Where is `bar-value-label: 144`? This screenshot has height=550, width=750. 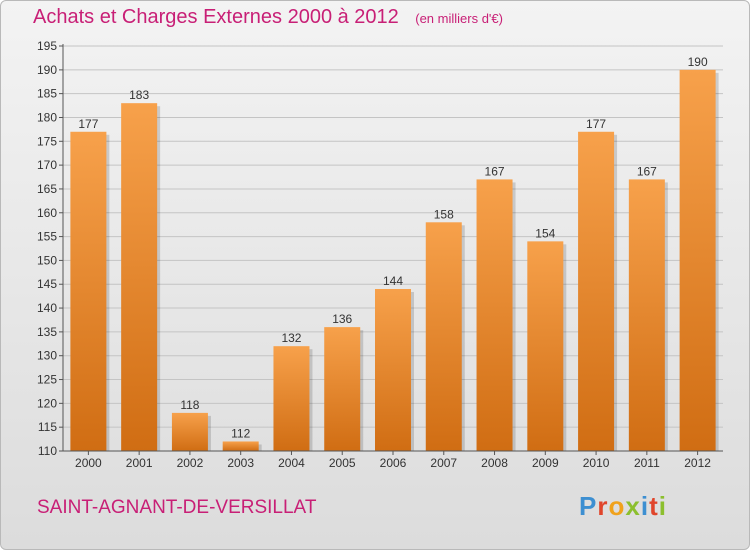
bar-value-label: 144 is located at coordinates (393, 281).